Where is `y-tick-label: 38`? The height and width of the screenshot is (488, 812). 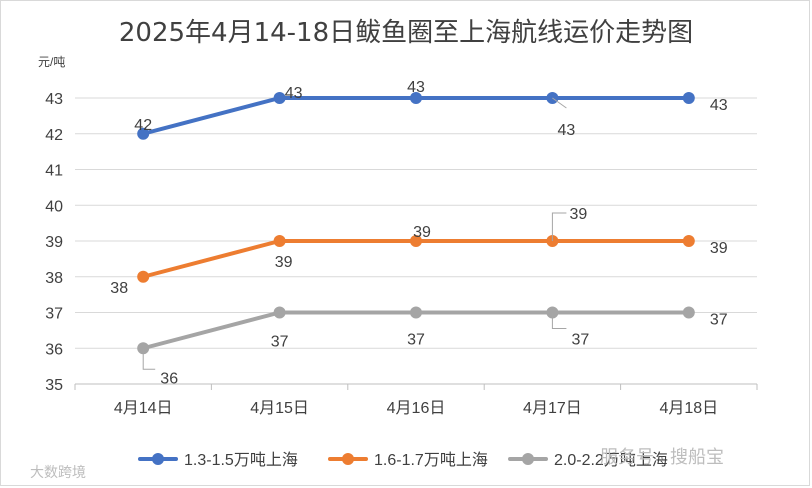 y-tick-label: 38 is located at coordinates (54, 278).